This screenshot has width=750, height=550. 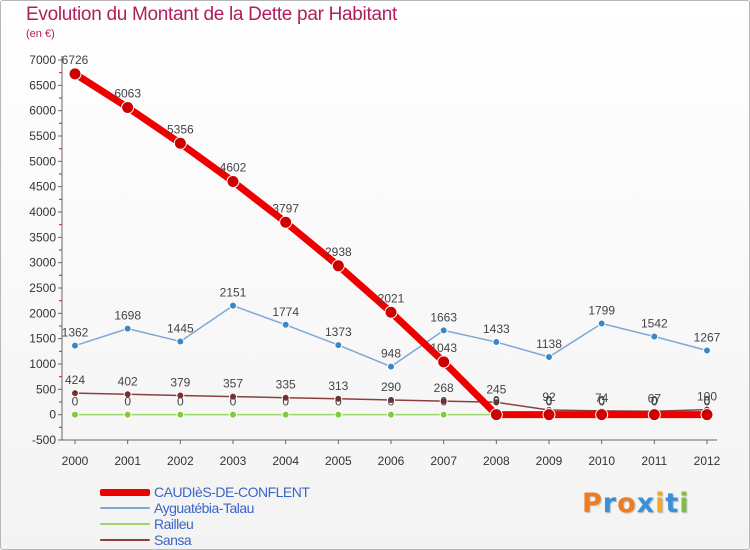 I want to click on y-tick-label: 5000, so click(x=42, y=161).